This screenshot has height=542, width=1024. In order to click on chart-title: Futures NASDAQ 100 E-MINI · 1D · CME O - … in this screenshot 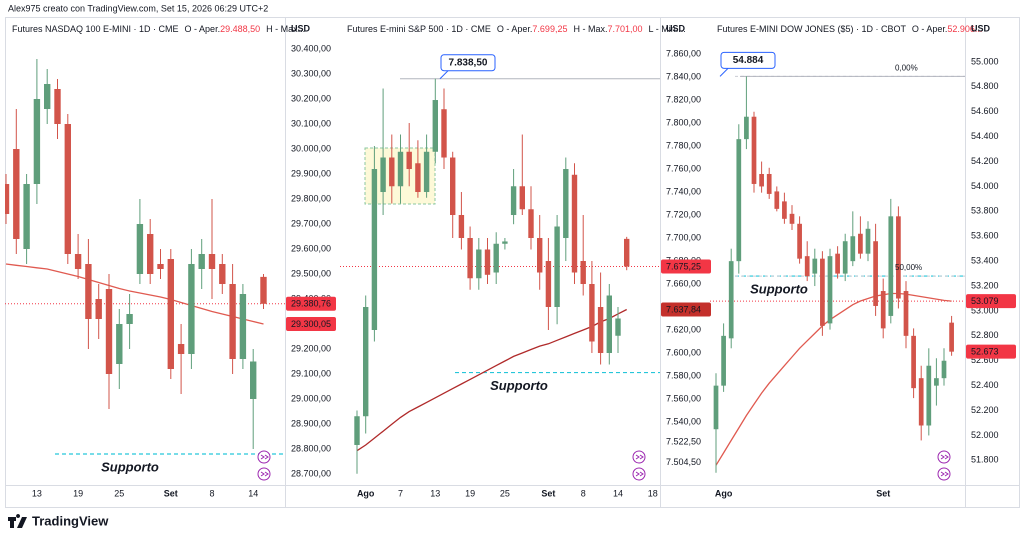, I will do `click(158, 29)`.